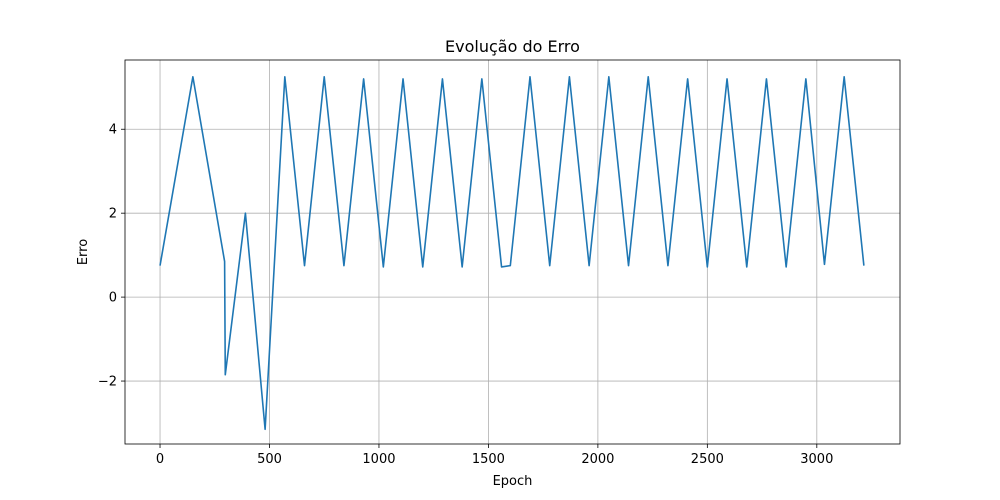 The image size is (1000, 500). I want to click on x-tick-label: 1500, so click(488, 459).